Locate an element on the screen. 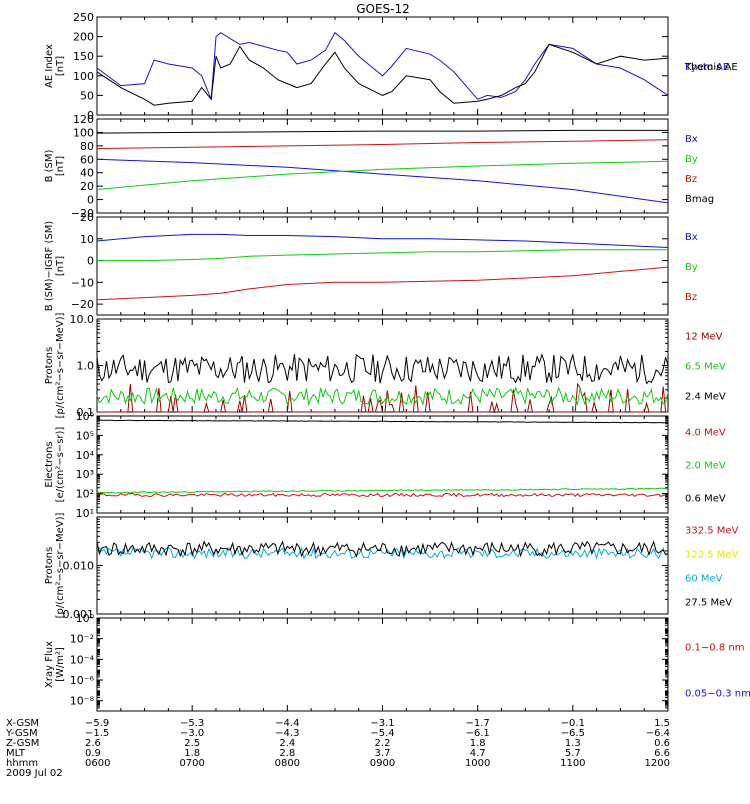  ephemeris-value: −4.4 is located at coordinates (287, 723).